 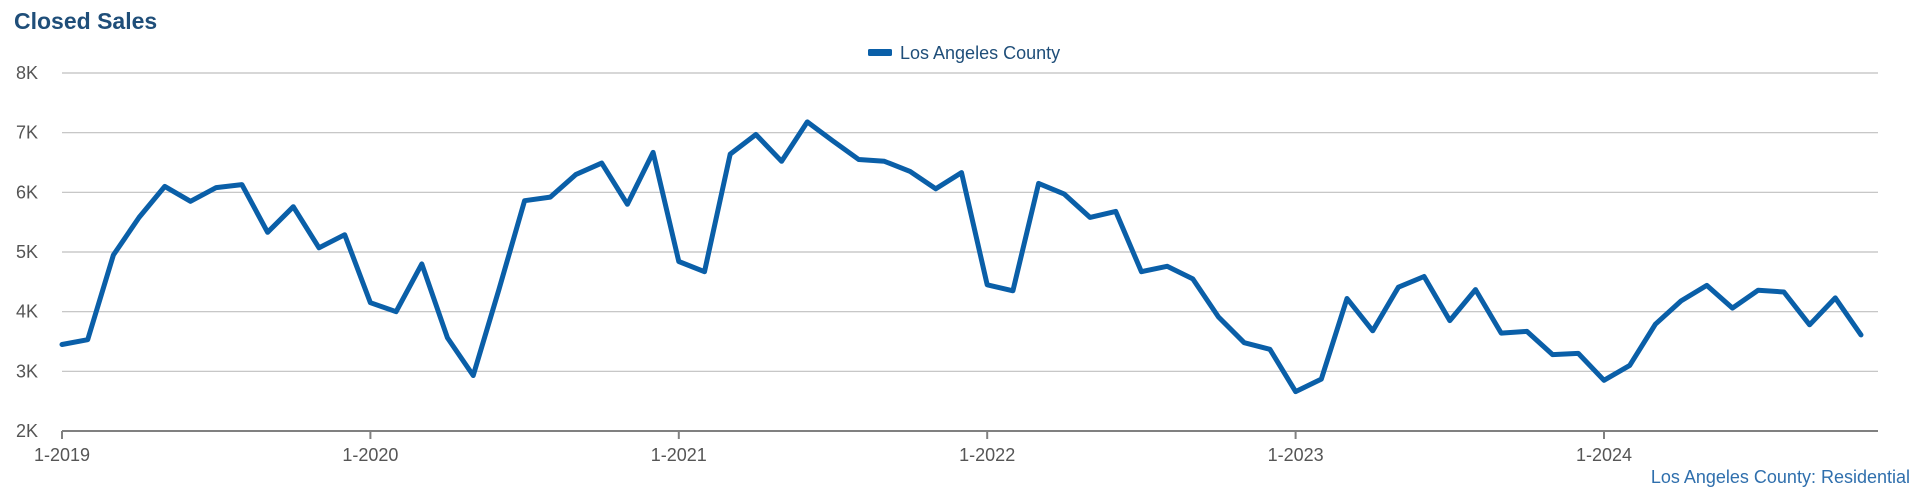 I want to click on x-tick-label: 1-2019, so click(x=62, y=455).